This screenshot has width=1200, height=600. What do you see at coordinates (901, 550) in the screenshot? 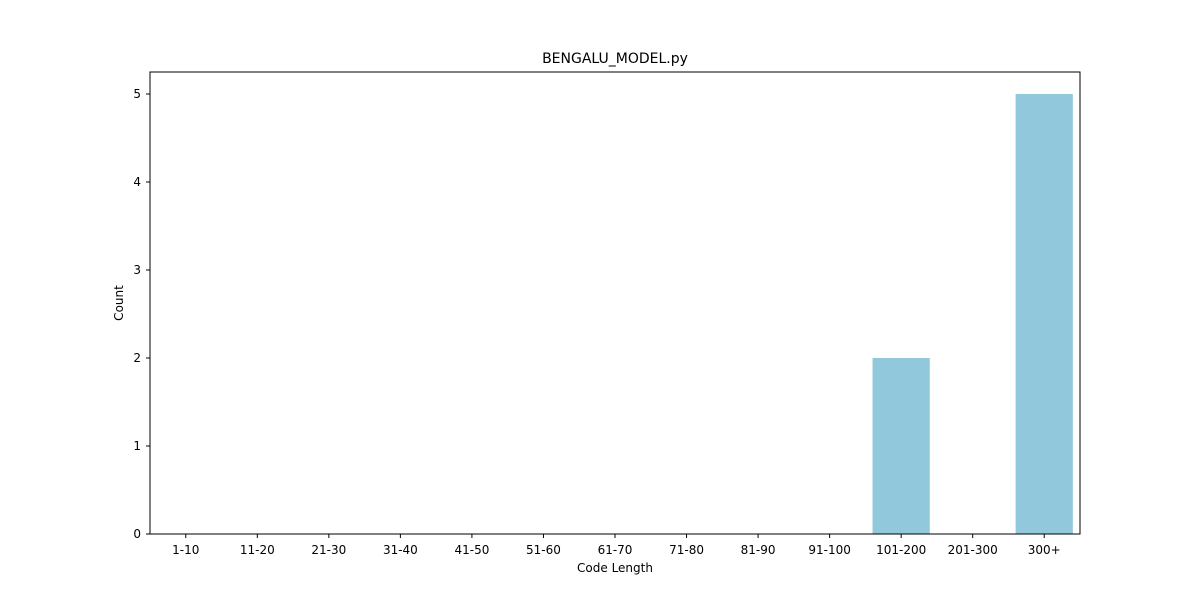
I see `x-tick-label: 101-200` at bounding box center [901, 550].